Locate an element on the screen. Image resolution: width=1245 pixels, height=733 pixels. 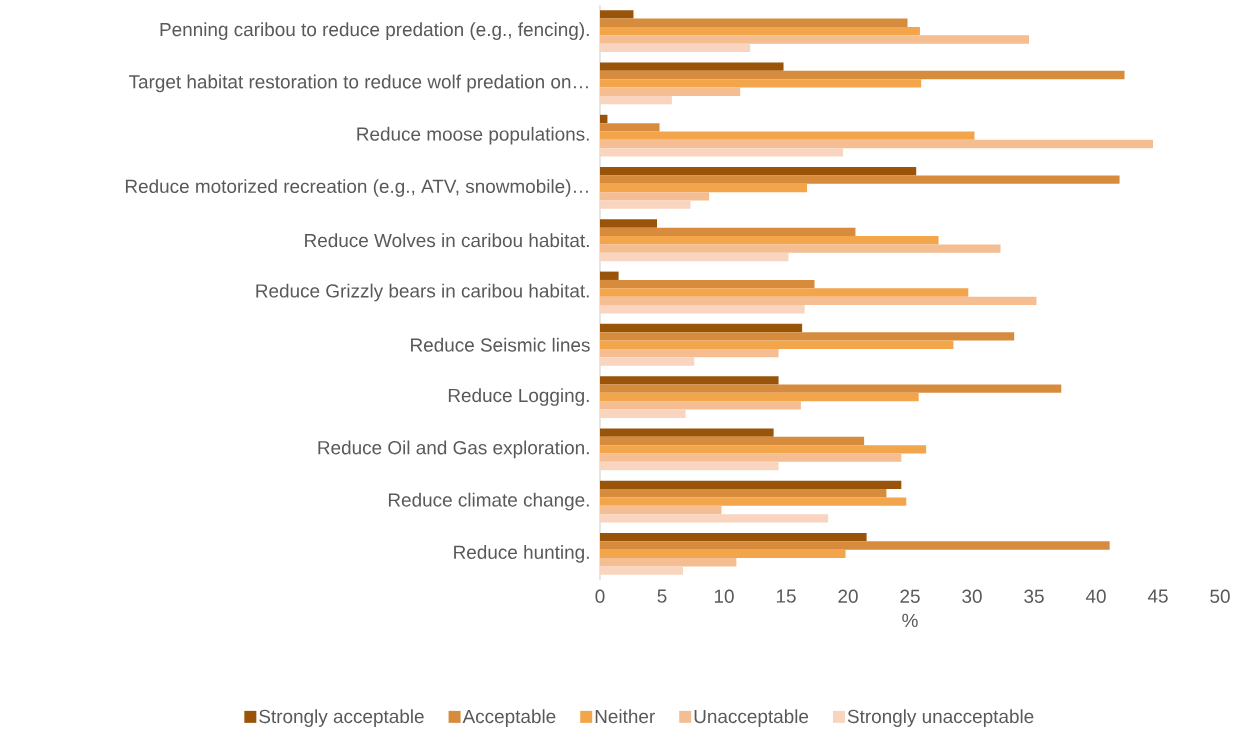
x-tick-label: 0 is located at coordinates (600, 596).